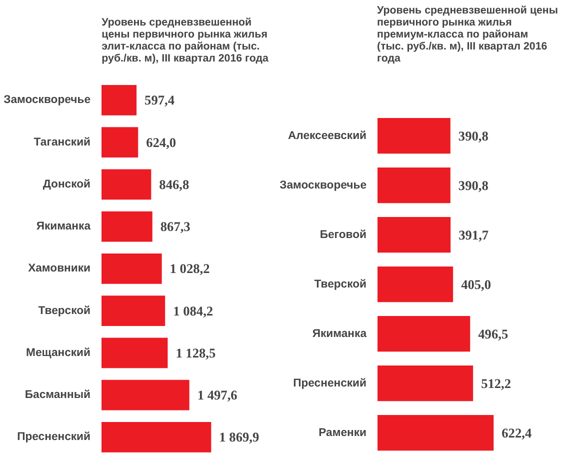 The image size is (562, 467). Describe the element at coordinates (59, 268) in the screenshot. I see `y-tick-label: Хамовники` at that location.